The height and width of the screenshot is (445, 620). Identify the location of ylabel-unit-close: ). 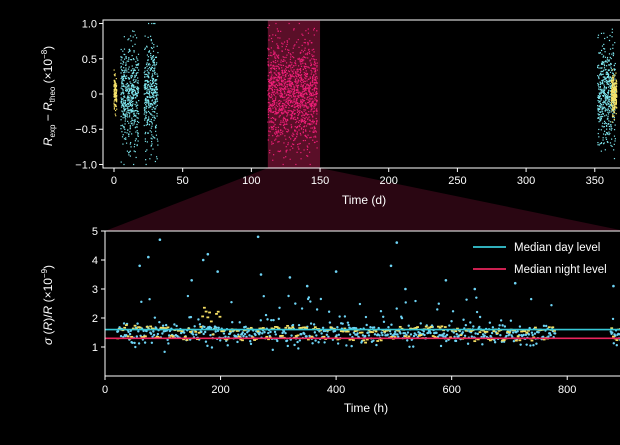
(48, 267).